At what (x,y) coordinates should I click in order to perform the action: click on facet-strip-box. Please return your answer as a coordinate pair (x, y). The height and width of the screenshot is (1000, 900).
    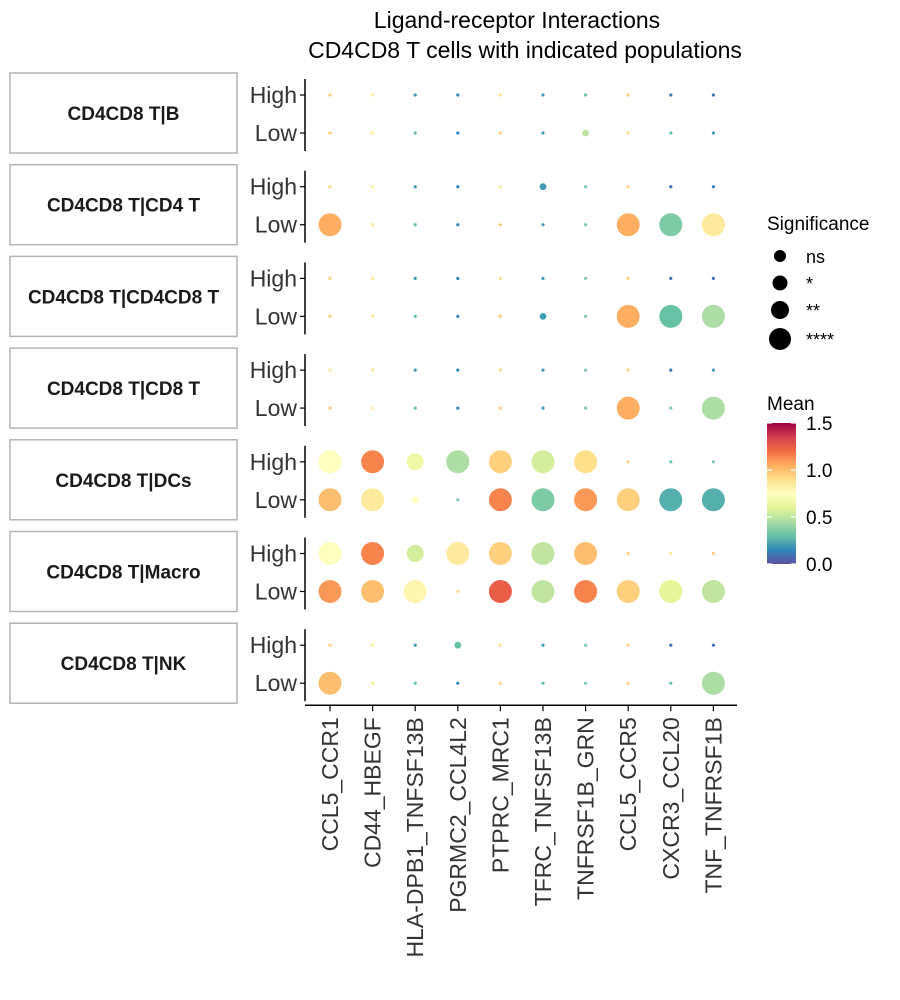
    Looking at the image, I should click on (123, 204).